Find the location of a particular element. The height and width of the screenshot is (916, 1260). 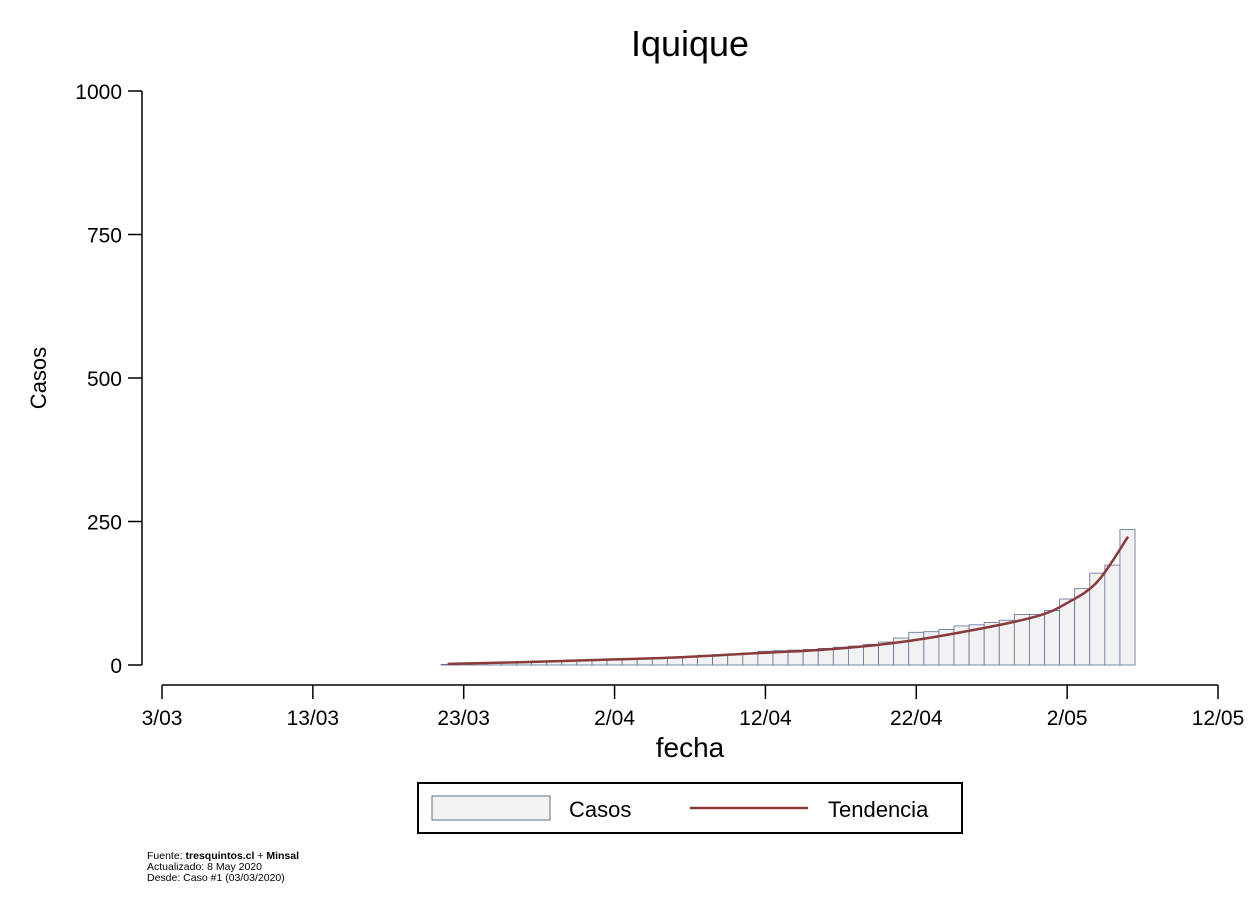

x-tick-label: 22/04 is located at coordinates (916, 718).